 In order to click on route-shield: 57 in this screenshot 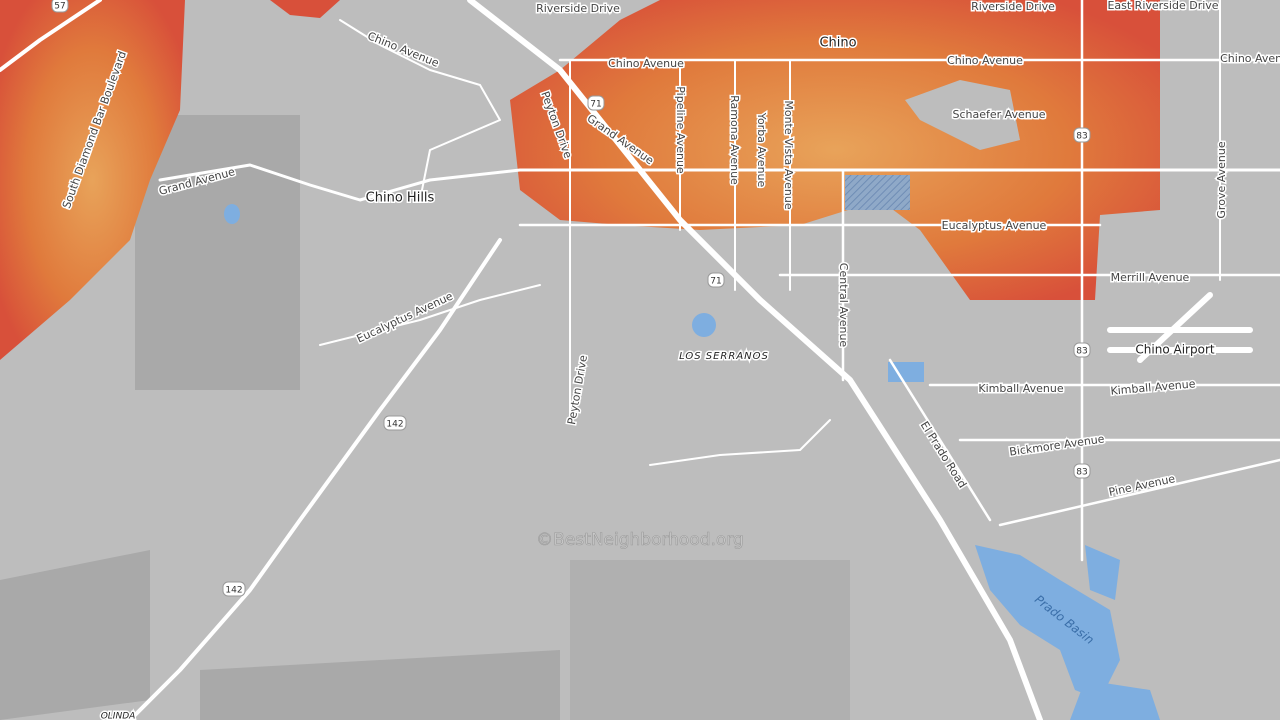, I will do `click(60, 6)`.